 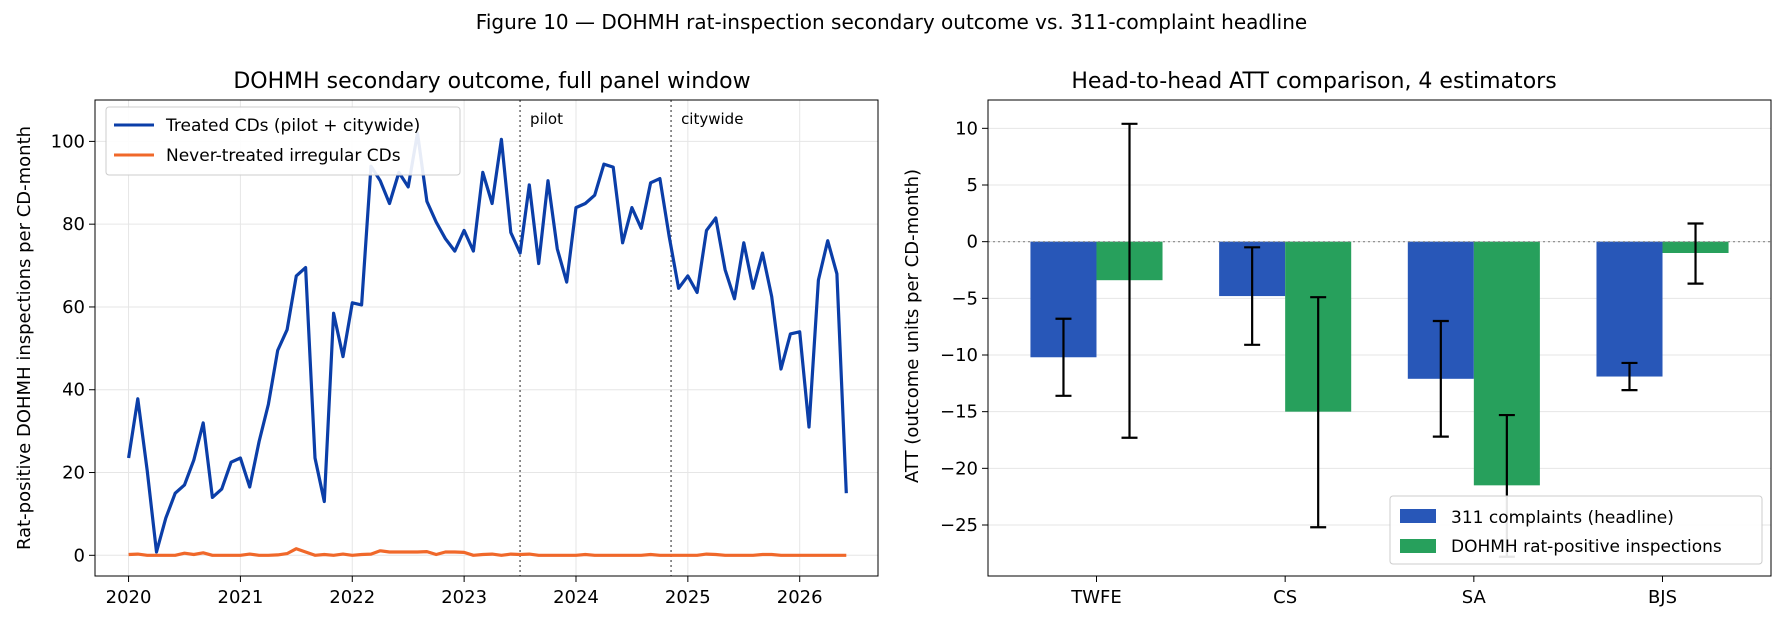 I want to click on x-tick-label: 2023, so click(x=464, y=597).